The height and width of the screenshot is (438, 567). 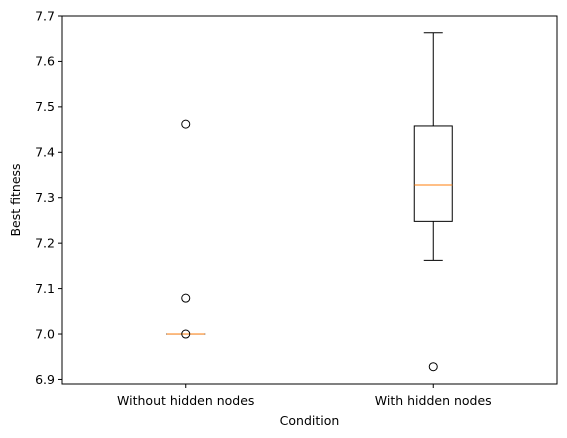 What do you see at coordinates (185, 400) in the screenshot?
I see `x-tick-label: Without hidden nodes` at bounding box center [185, 400].